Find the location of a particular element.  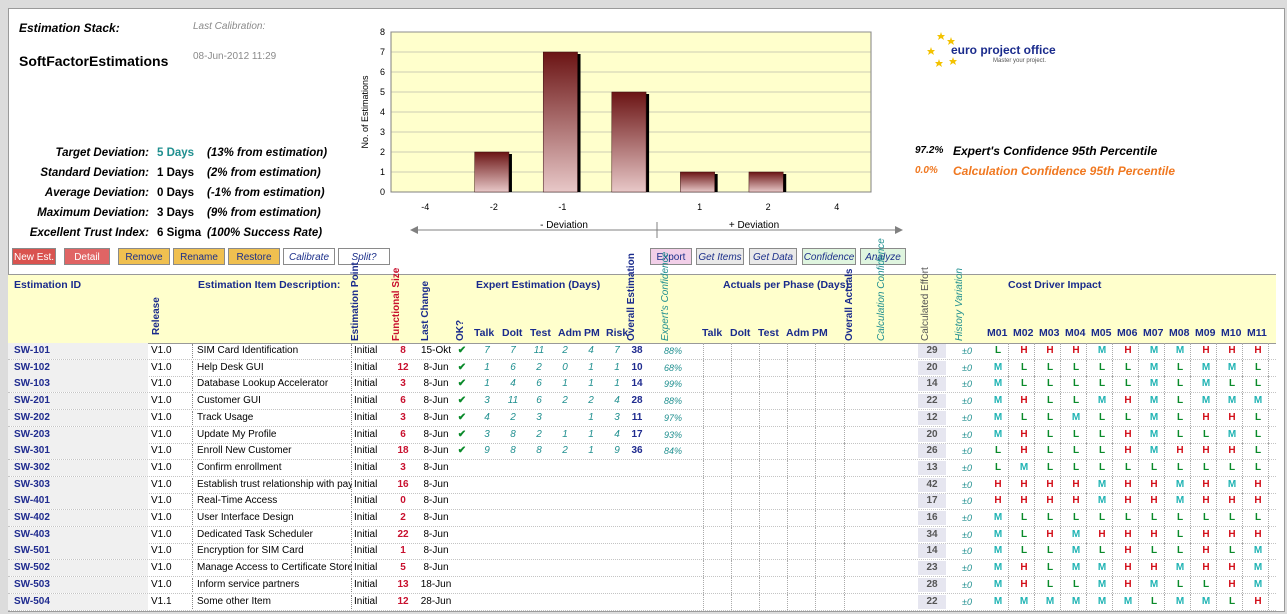

button-confidence: Confidence is located at coordinates (829, 256).